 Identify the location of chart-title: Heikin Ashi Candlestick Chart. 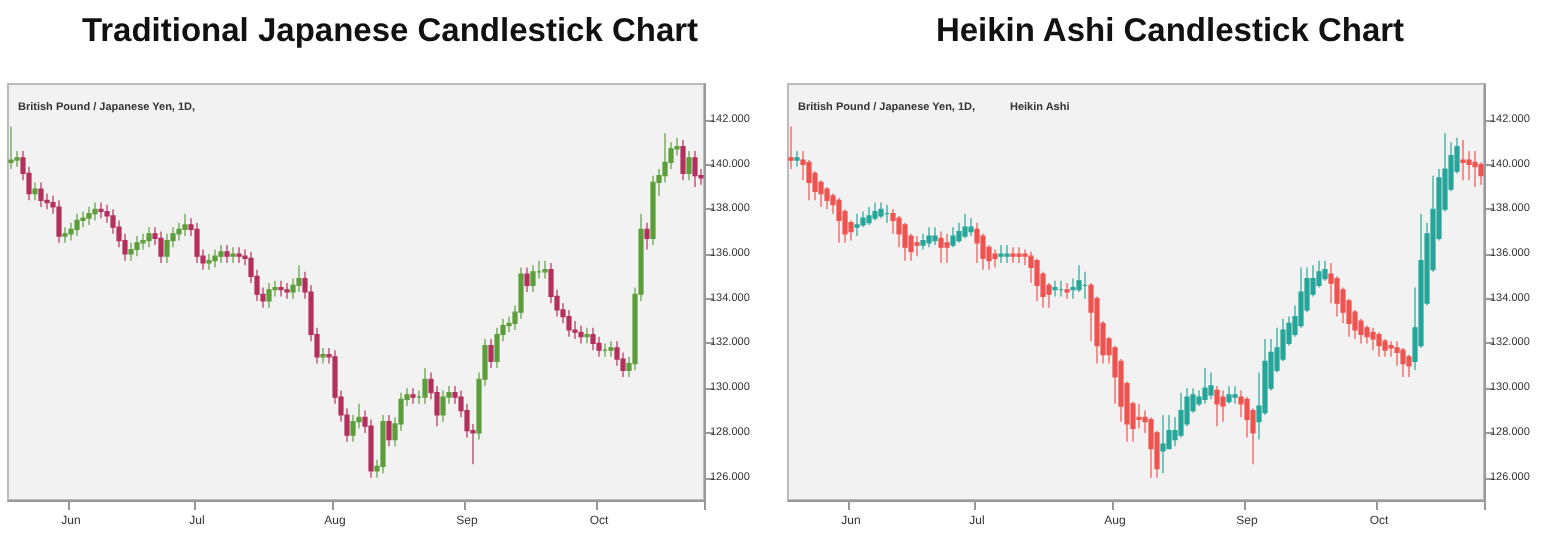
(1170, 31).